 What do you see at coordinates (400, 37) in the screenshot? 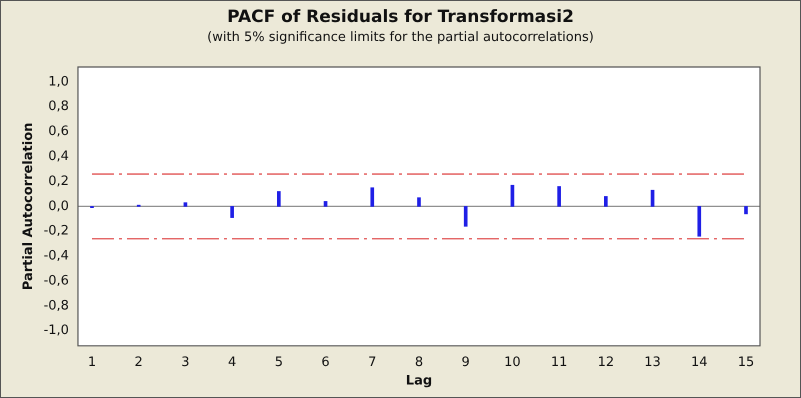
I see `chart-subtitle: (with 5% significance limits for the partial autocorrelations)` at bounding box center [400, 37].